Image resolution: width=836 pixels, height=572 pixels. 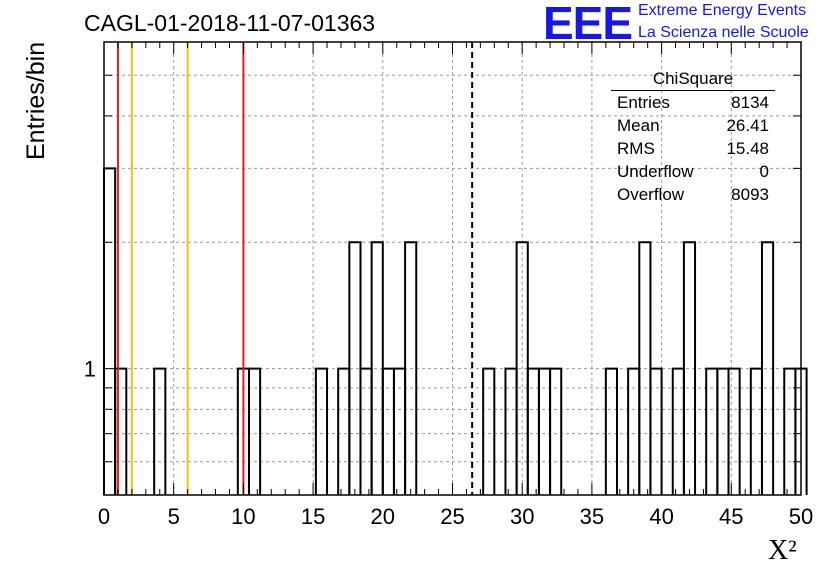 I want to click on x-tick-label: 30, so click(x=522, y=516).